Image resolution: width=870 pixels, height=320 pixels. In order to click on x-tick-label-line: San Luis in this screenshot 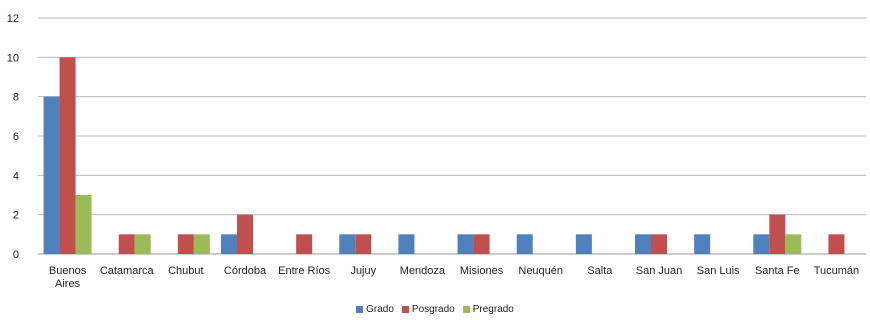, I will do `click(718, 271)`.